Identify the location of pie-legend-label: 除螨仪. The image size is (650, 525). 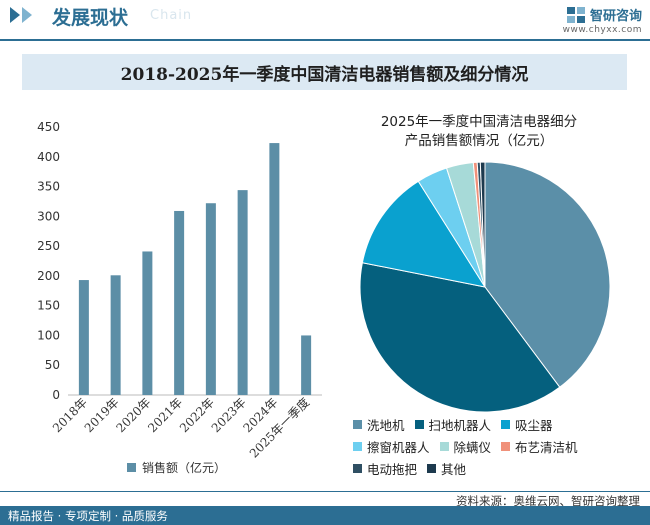
(472, 447).